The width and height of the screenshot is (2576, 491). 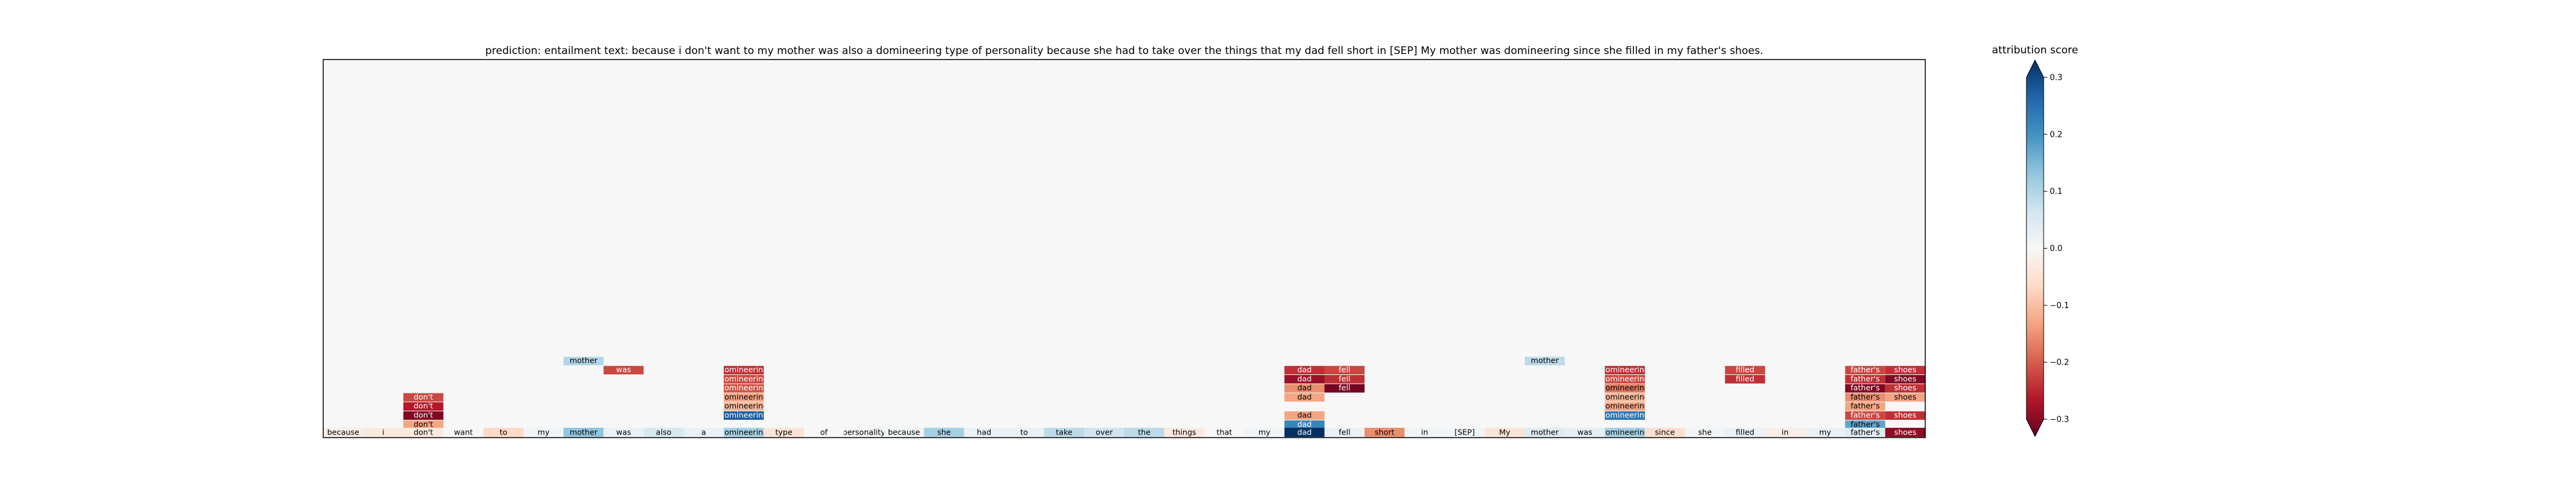 I want to click on token-cell-label: type, so click(x=783, y=433).